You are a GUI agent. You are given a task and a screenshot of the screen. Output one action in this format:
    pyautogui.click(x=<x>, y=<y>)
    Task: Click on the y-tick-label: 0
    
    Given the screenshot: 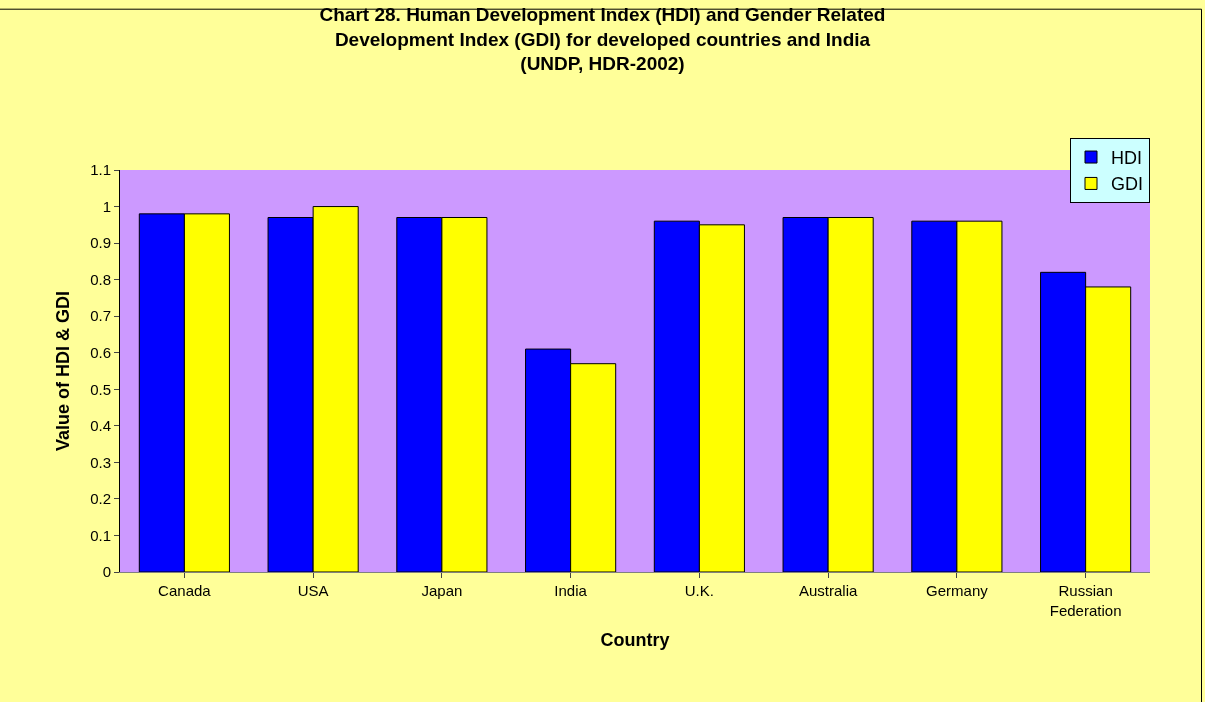 What is the action you would take?
    pyautogui.click(x=106, y=572)
    